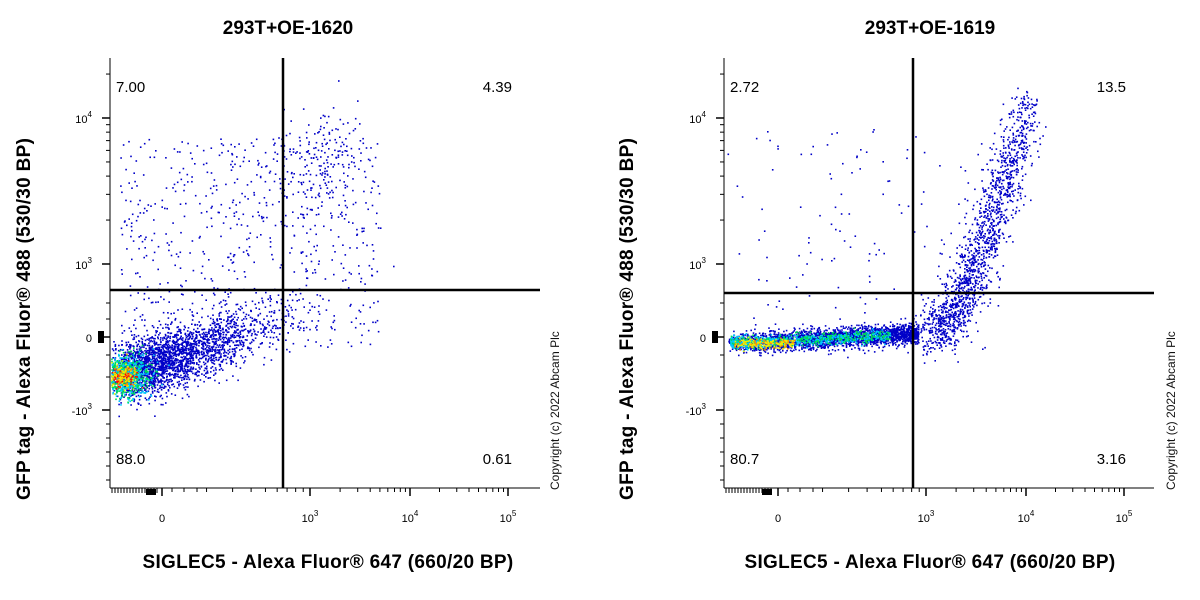  I want to click on y-tick-label: 103, so click(83, 264).